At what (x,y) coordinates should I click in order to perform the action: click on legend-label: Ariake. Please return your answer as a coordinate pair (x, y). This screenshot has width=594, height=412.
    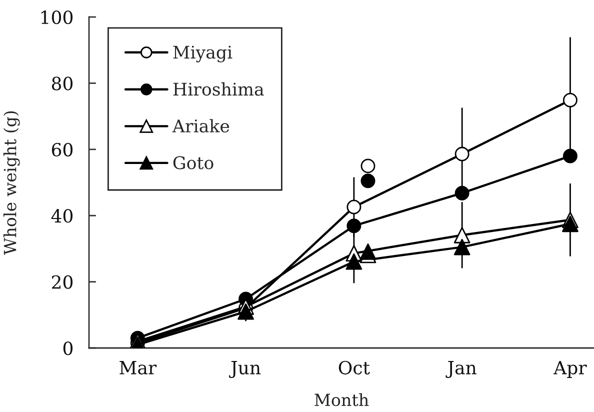
    Looking at the image, I should click on (201, 126).